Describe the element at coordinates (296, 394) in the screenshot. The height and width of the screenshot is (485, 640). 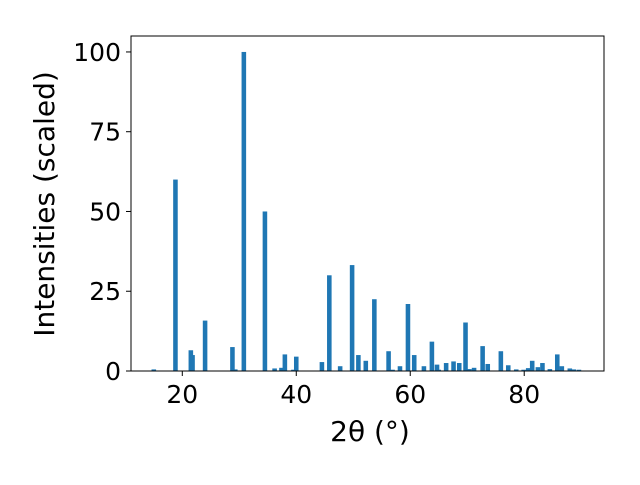
I see `x-tick-label: 40` at that location.